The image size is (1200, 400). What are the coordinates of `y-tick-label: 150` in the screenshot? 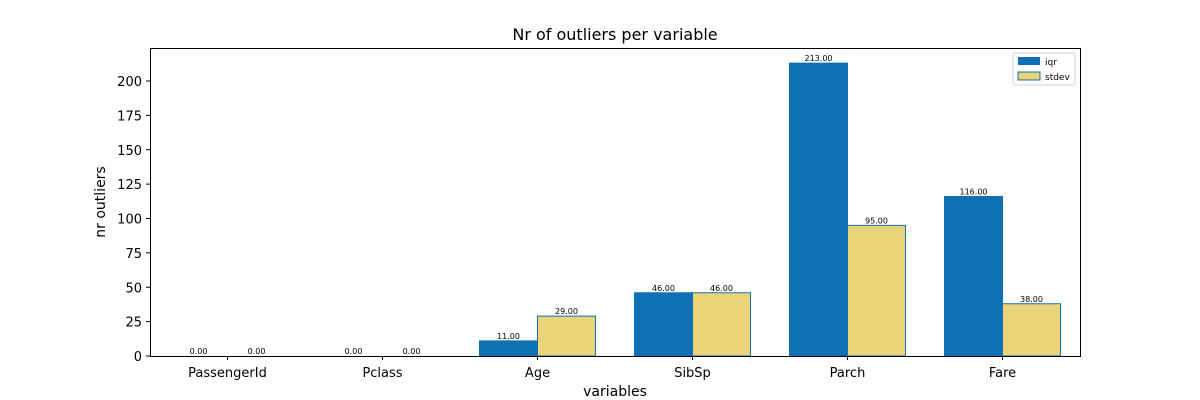 It's located at (129, 151).